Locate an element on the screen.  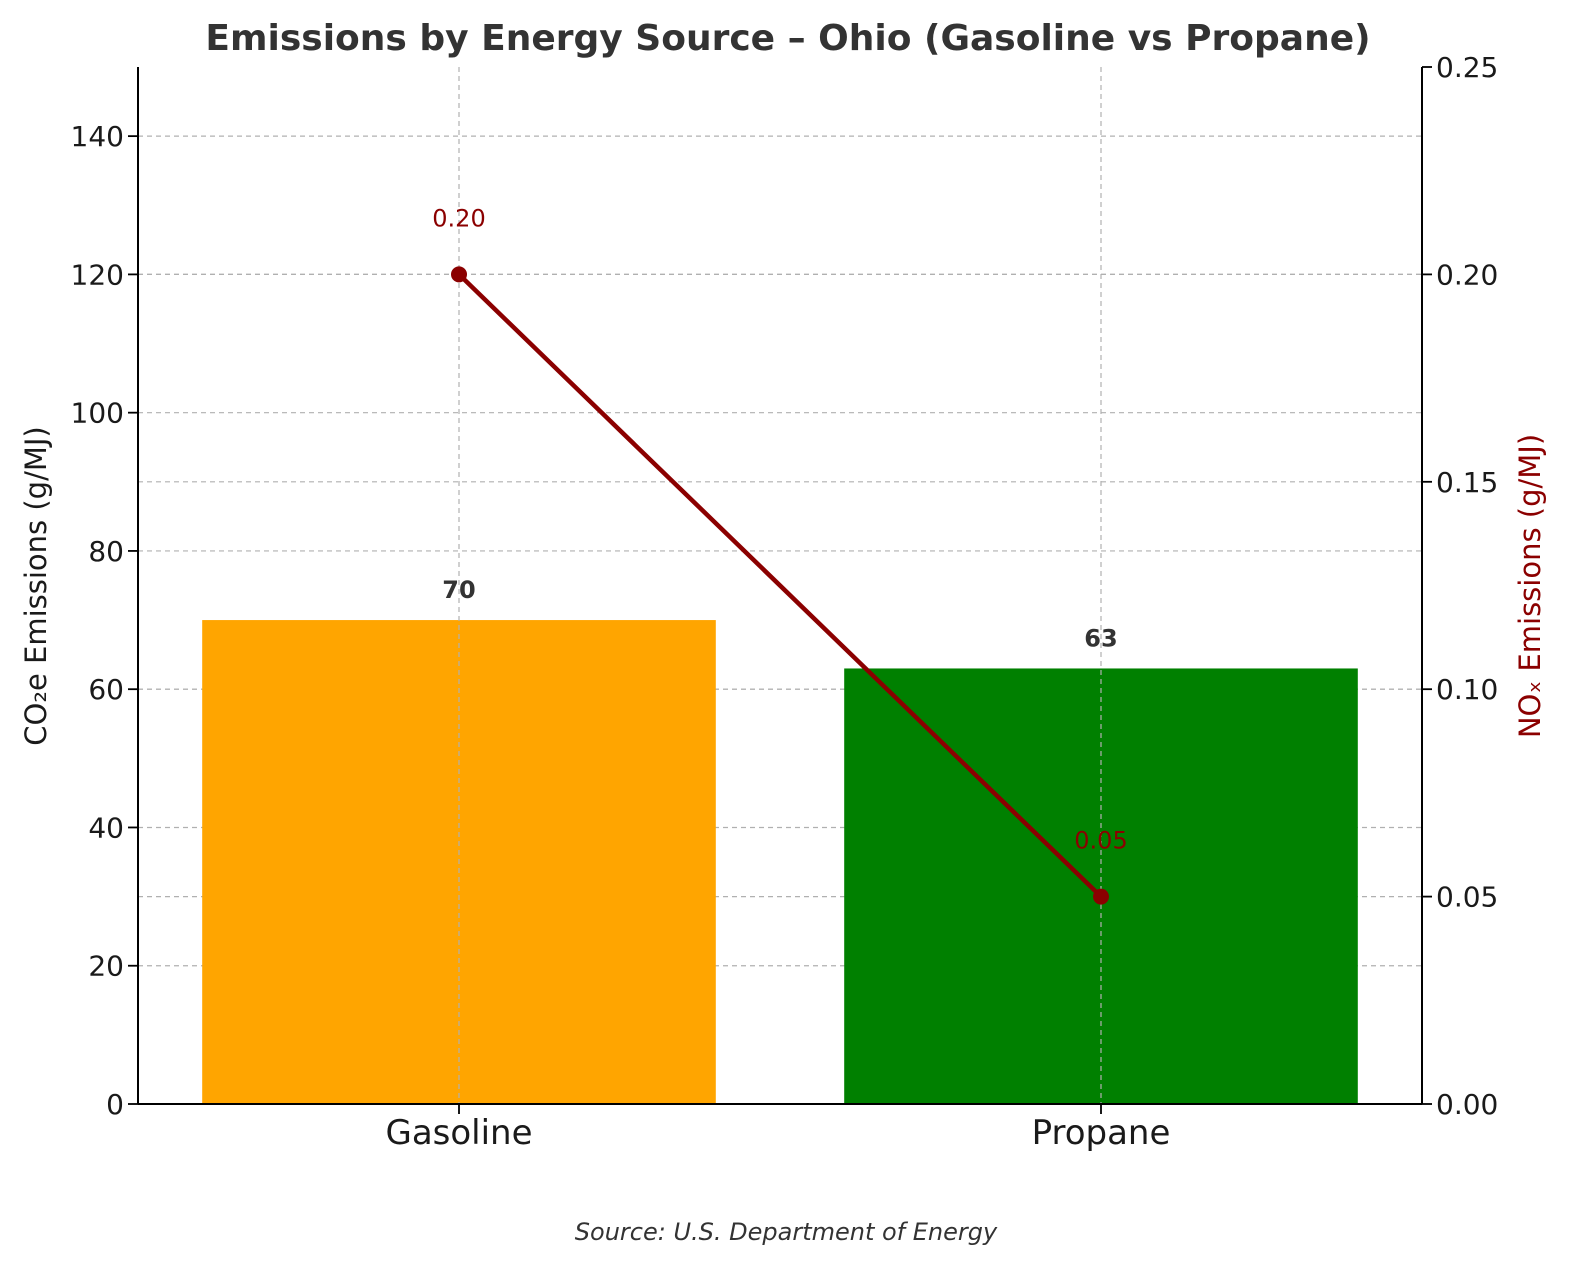
left-tick-label: 60 is located at coordinates (106, 689).